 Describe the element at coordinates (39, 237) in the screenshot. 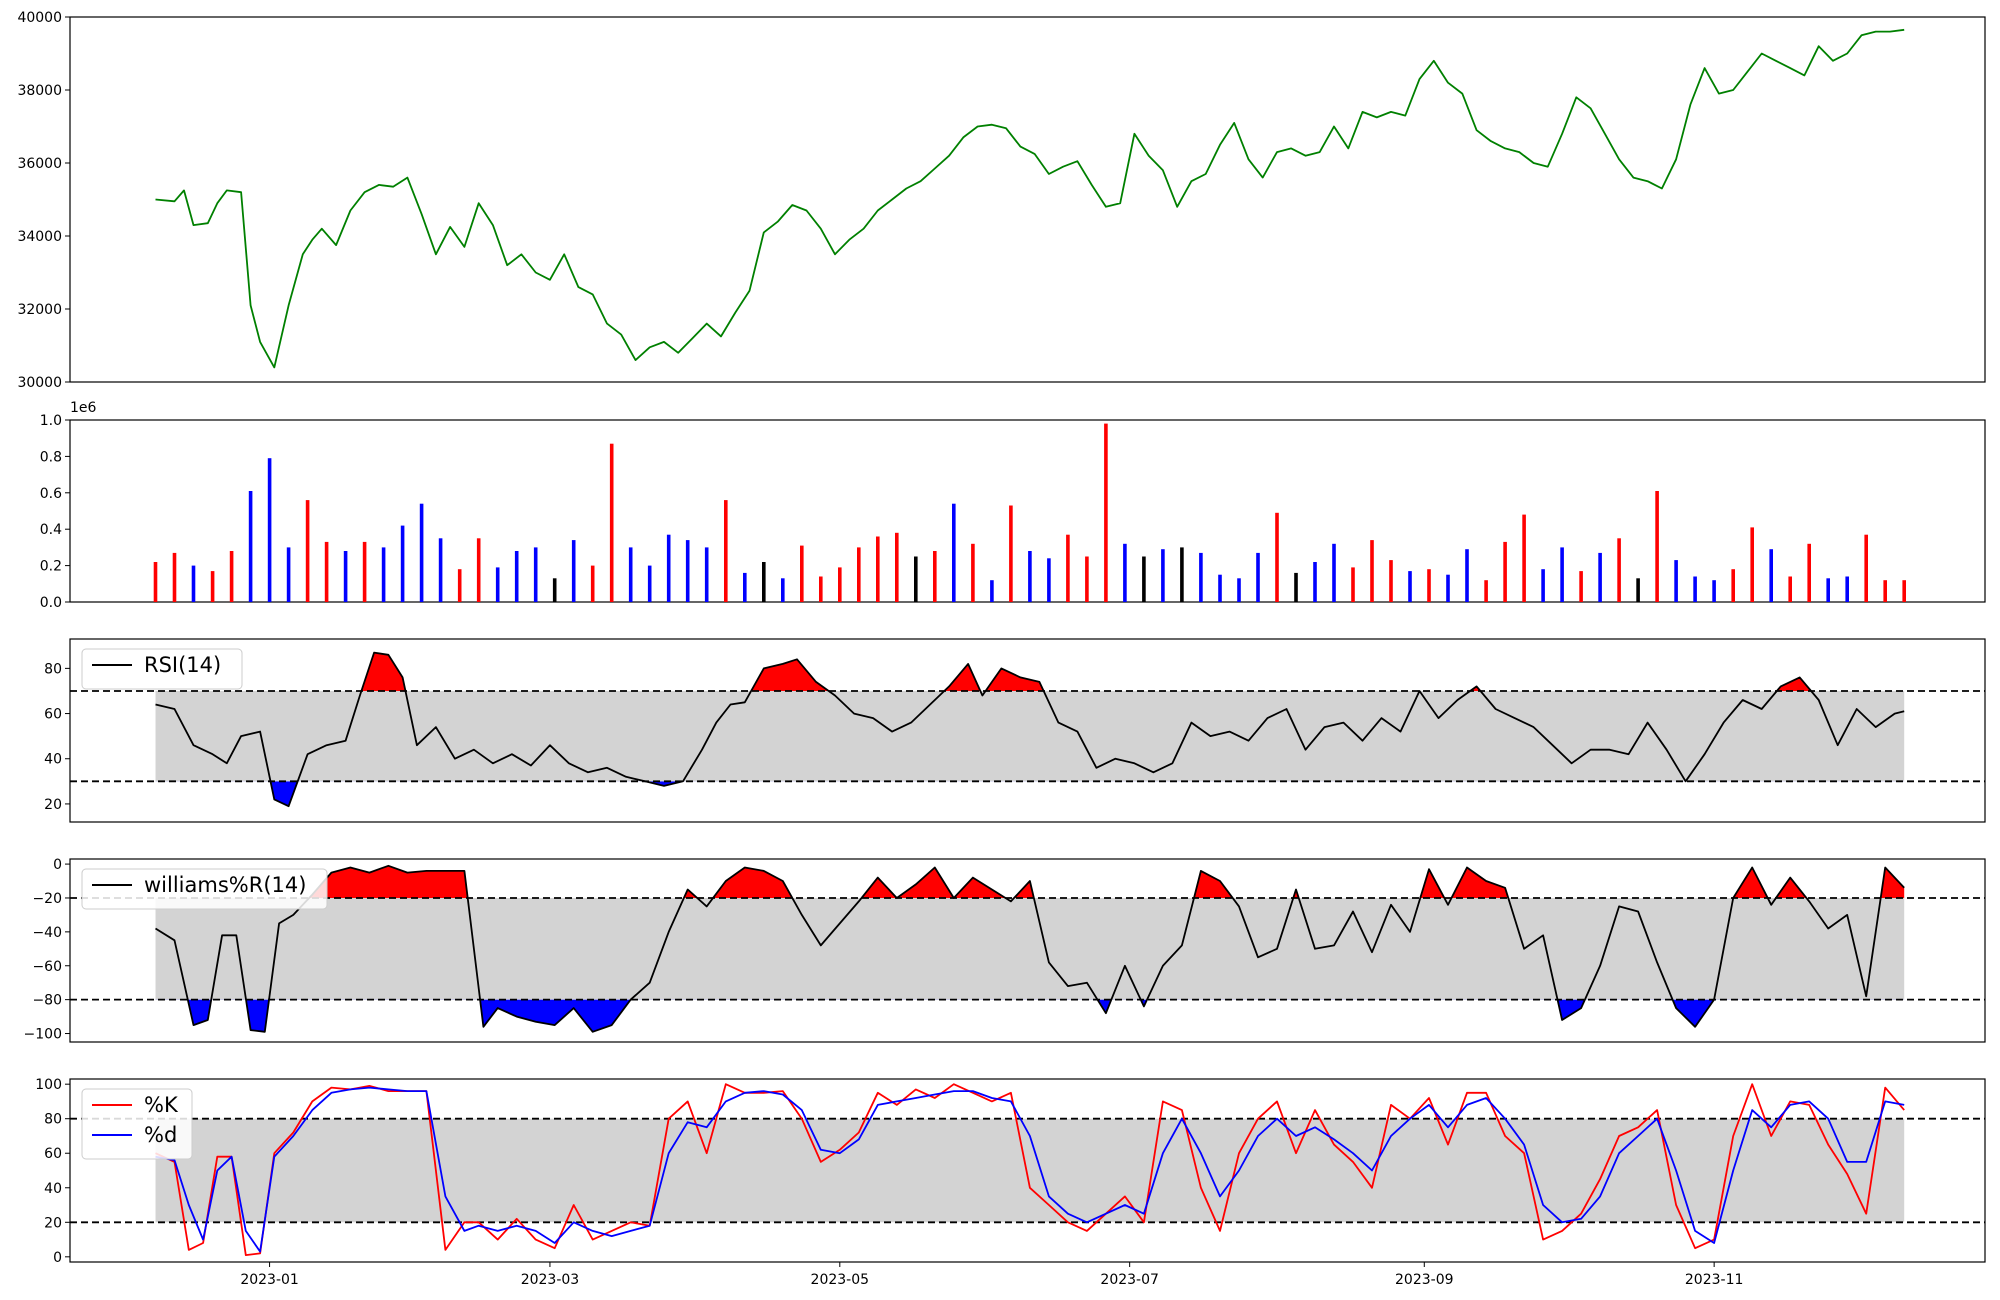

I see `y-tick-label: 34000` at that location.